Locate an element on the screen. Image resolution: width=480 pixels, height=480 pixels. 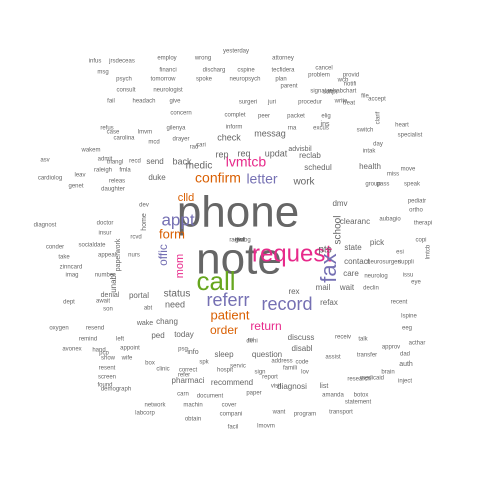
word-headach: headach is located at coordinates (143, 102).